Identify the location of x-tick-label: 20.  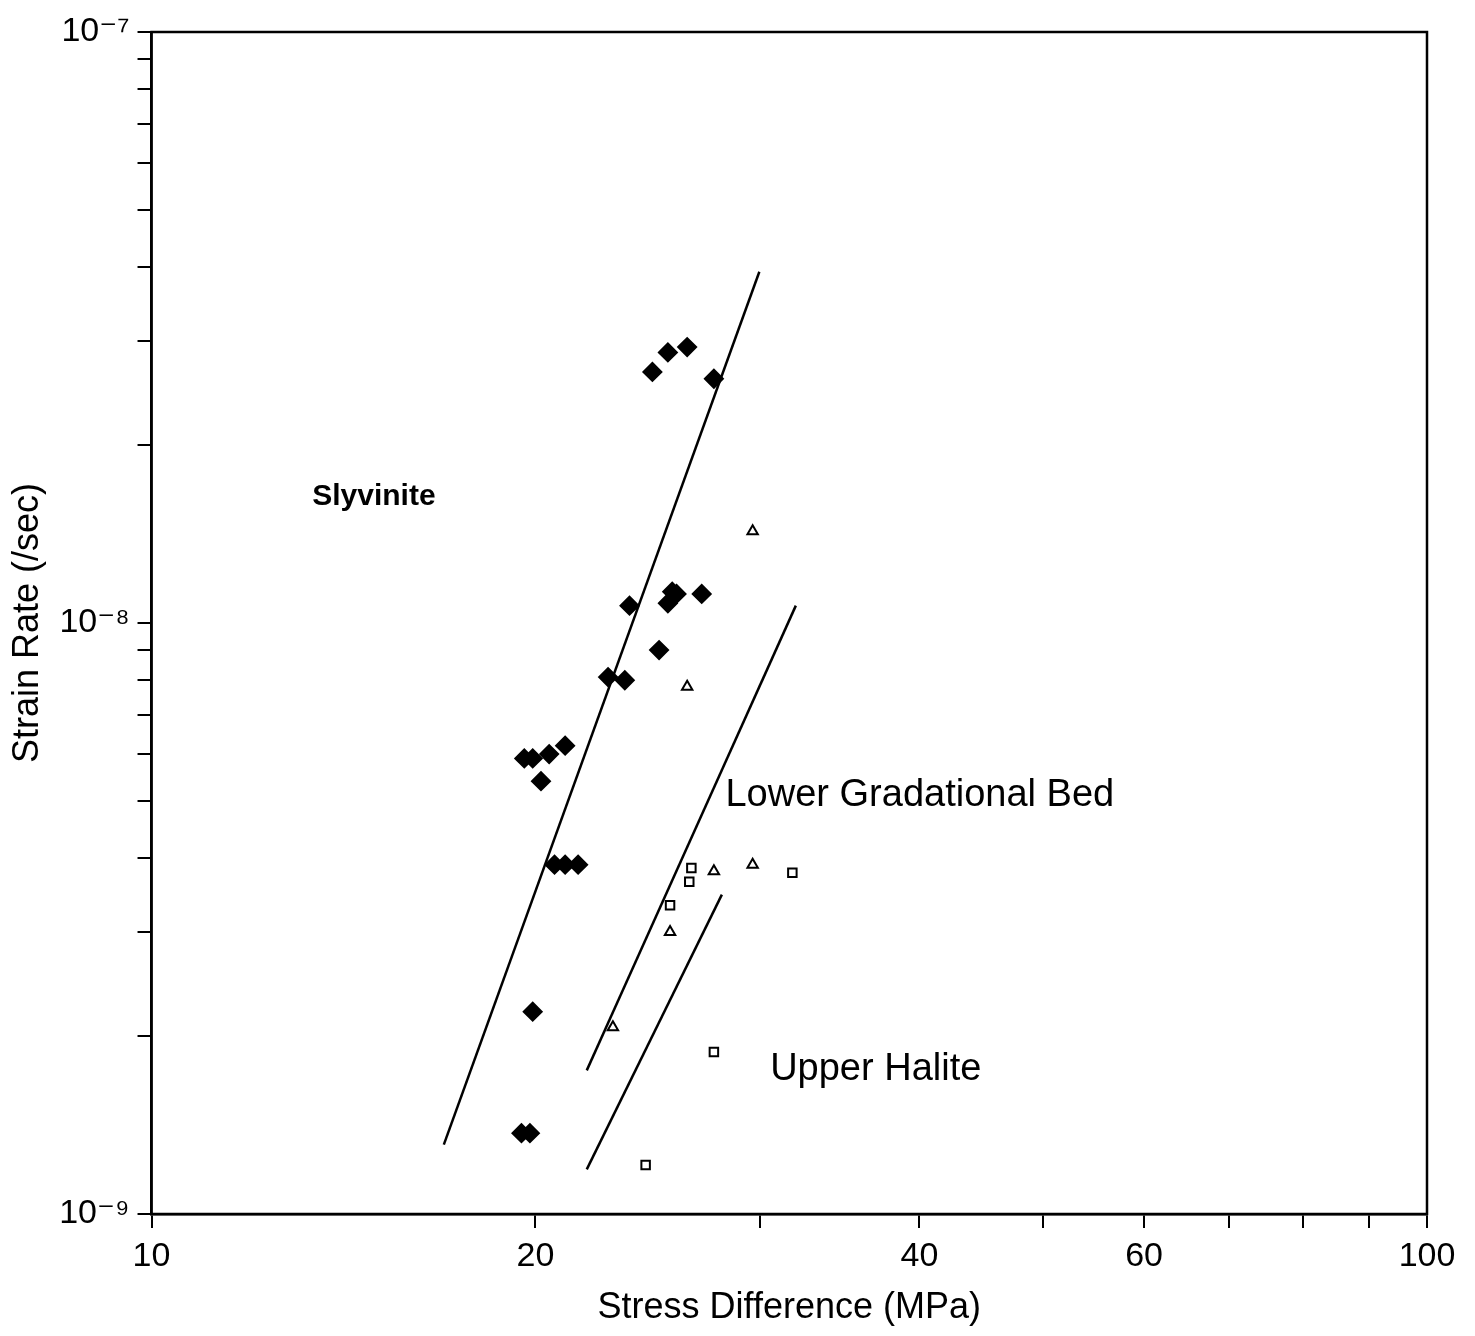
(535, 1253).